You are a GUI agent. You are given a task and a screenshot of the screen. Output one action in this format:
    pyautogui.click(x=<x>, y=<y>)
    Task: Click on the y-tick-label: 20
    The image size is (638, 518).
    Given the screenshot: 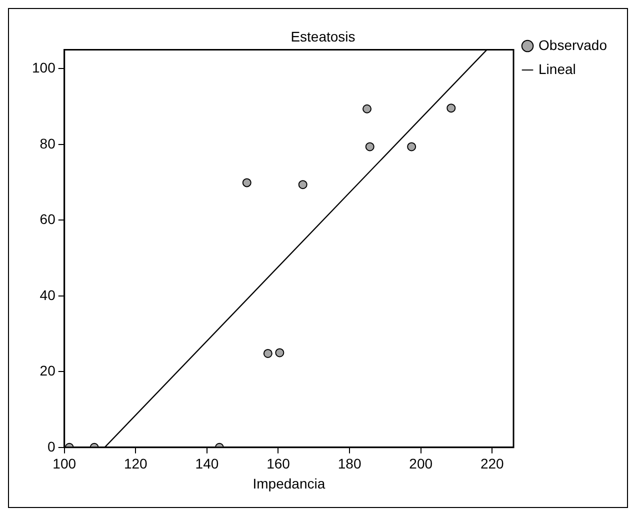 What is the action you would take?
    pyautogui.click(x=48, y=370)
    